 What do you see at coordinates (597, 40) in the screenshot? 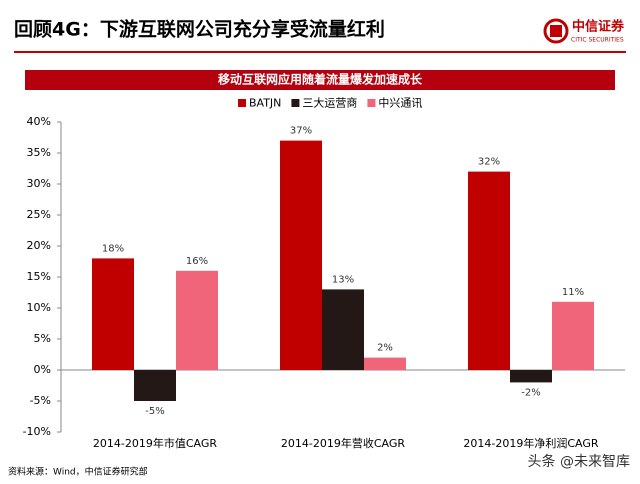
I see `logo-sub: CITIC SECURITIES` at bounding box center [597, 40].